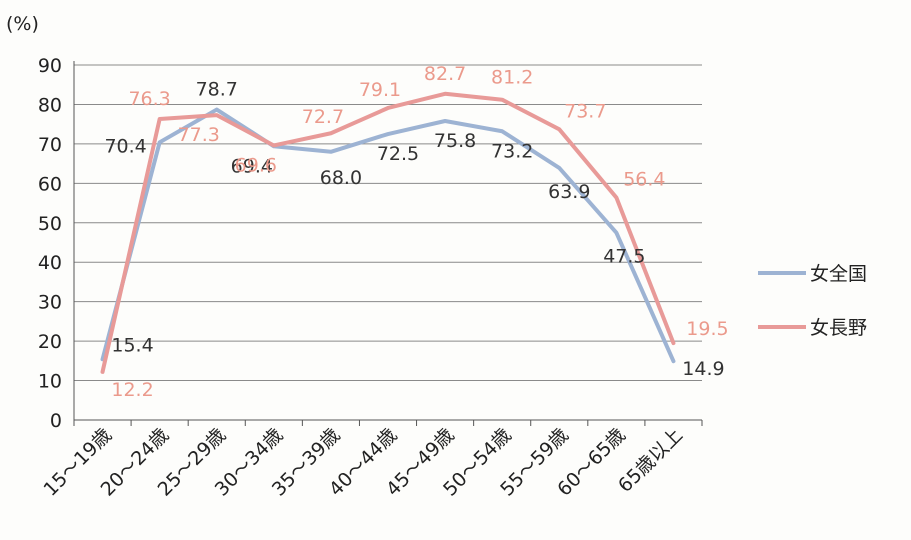 This screenshot has height=540, width=911. What do you see at coordinates (50, 145) in the screenshot?
I see `y-tick-label: 70` at bounding box center [50, 145].